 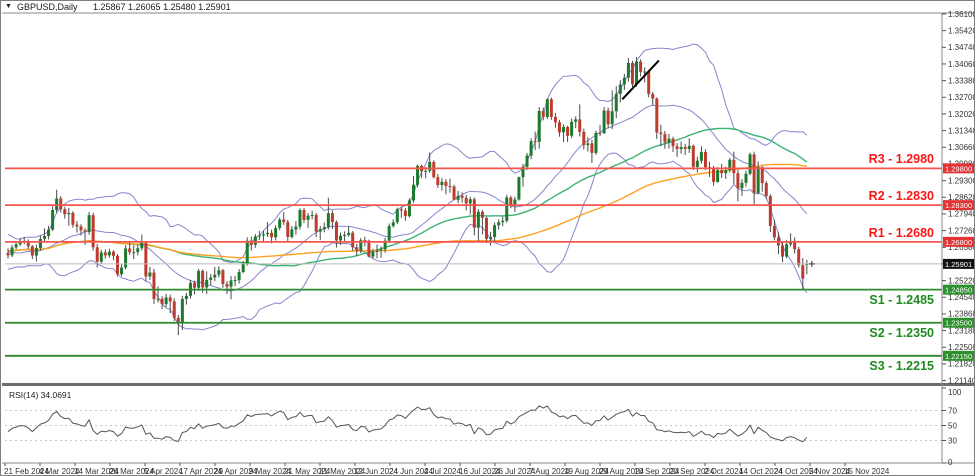 What do you see at coordinates (8, 6) in the screenshot?
I see `symbol-dropdown-icon: ▼` at bounding box center [8, 6].